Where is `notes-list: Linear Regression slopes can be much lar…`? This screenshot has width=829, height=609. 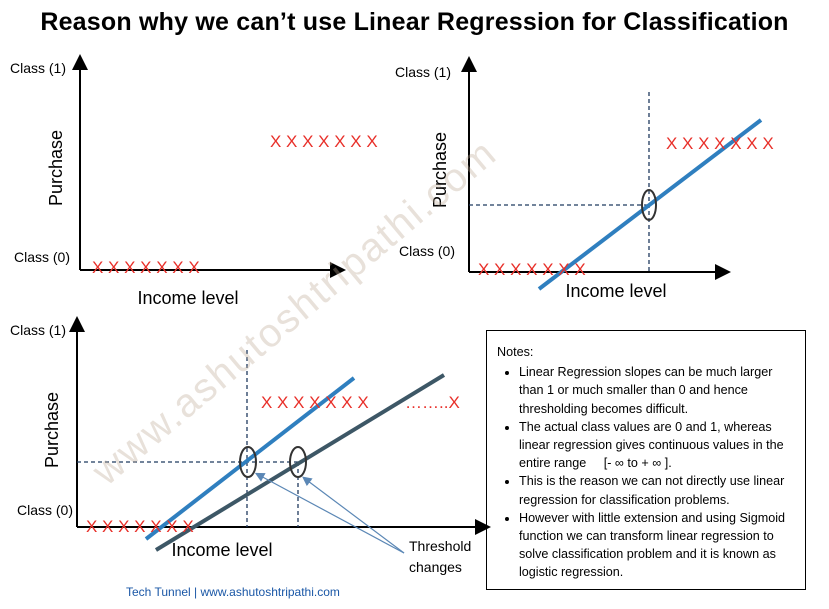 notes-list: Linear Regression slopes can be much lar… is located at coordinates (647, 472).